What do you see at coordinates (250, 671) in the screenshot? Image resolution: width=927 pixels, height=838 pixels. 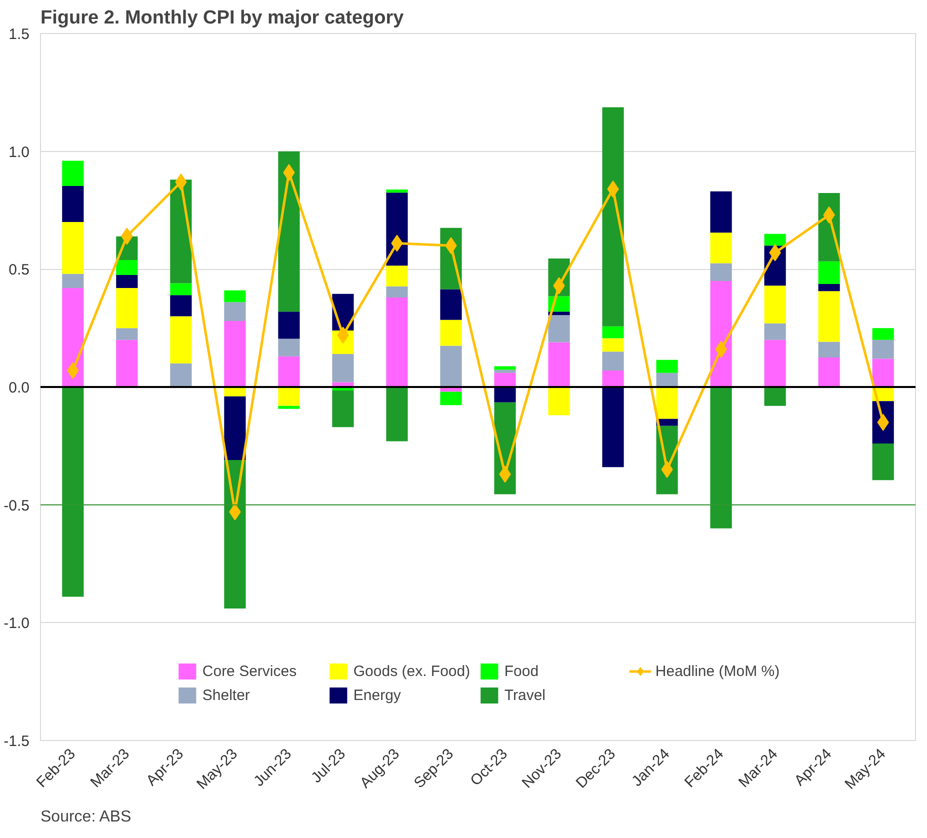 I see `legend-label: Core Services` at bounding box center [250, 671].